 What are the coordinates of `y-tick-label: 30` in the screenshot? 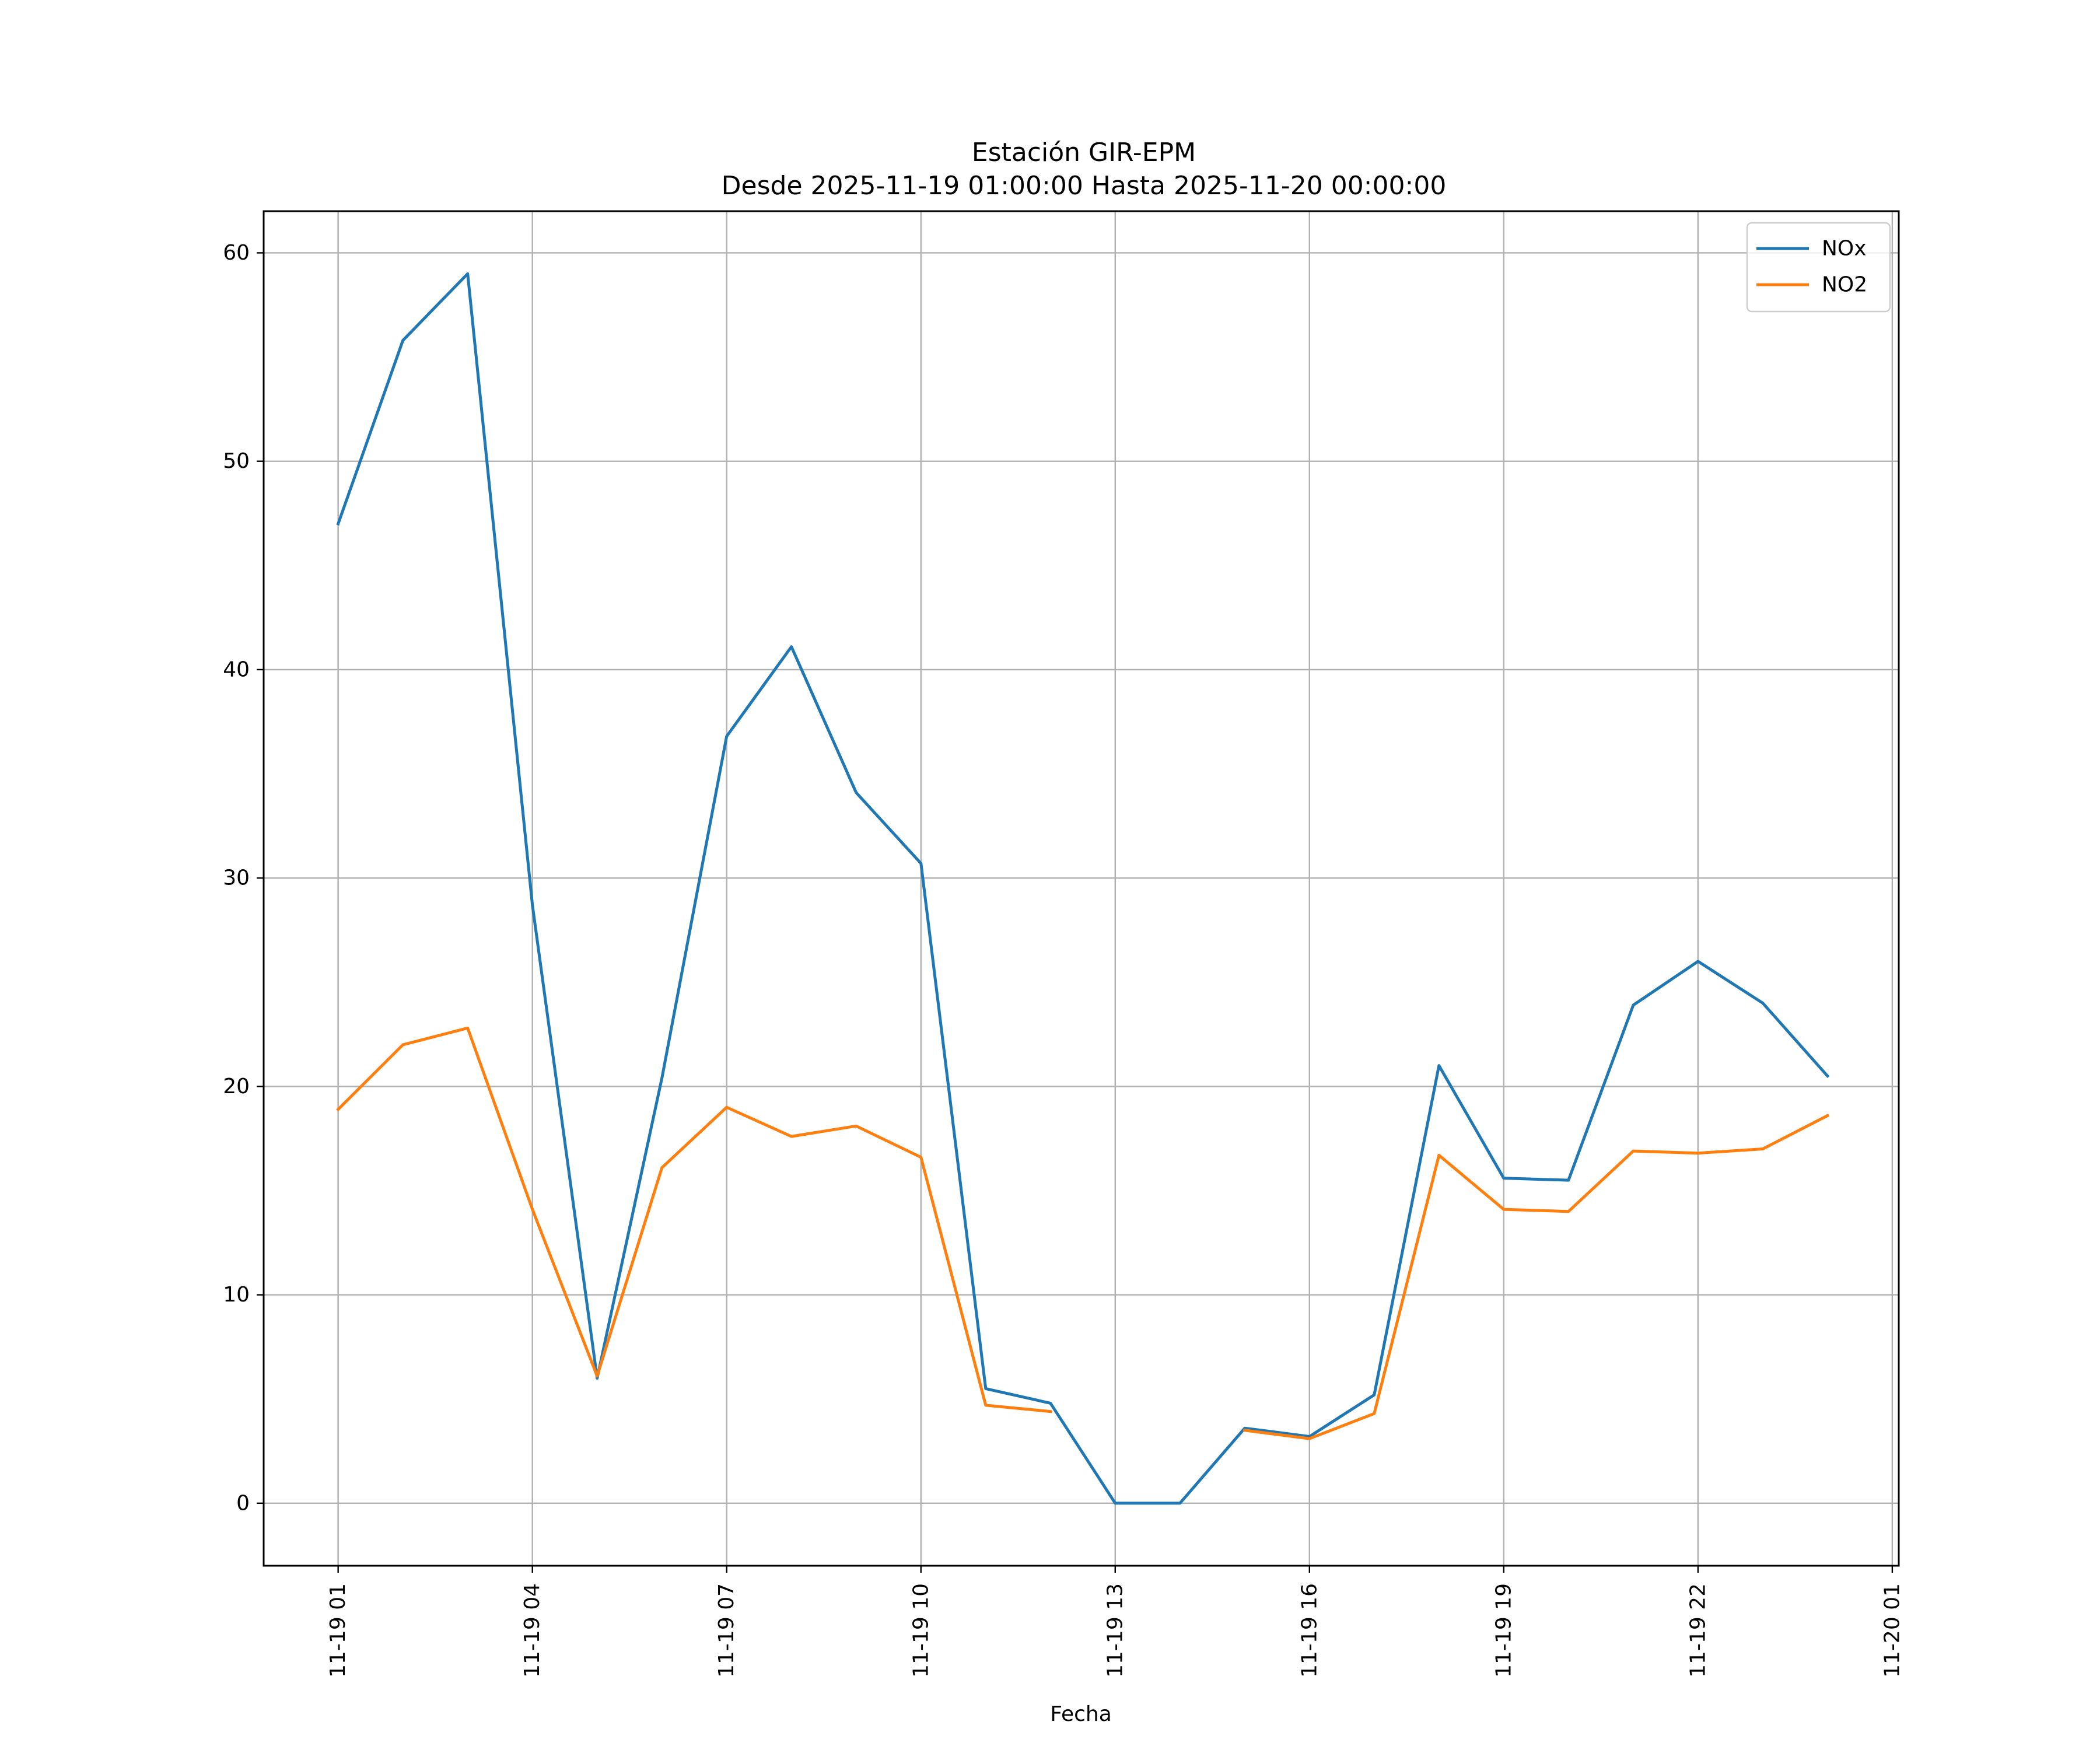 It's located at (236, 878).